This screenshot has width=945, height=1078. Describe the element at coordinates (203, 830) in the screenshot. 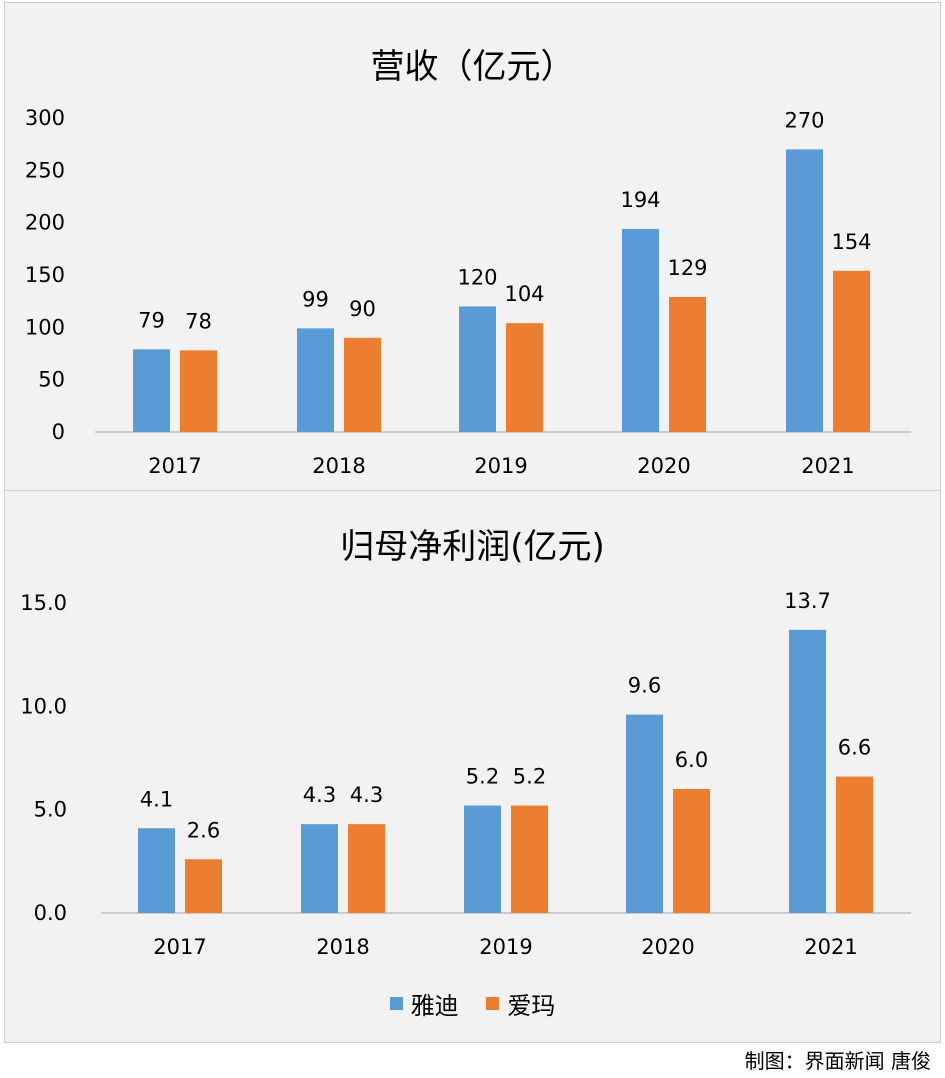

I see `profit-data-label: 2.6` at that location.